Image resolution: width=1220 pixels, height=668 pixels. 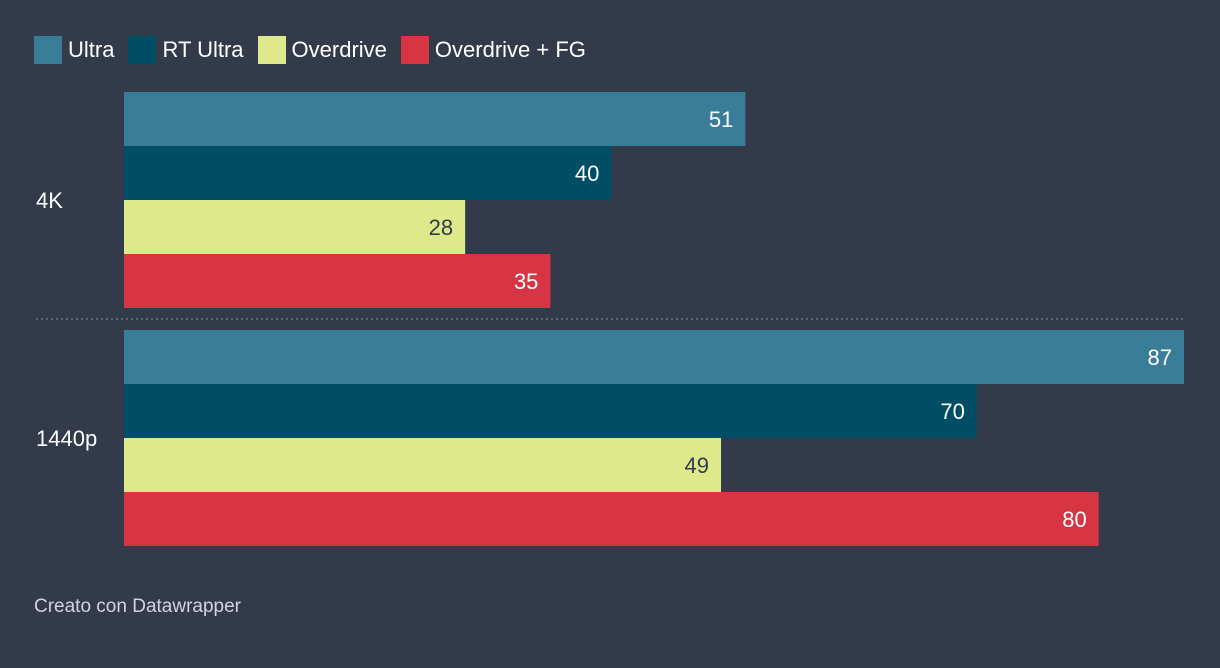 I want to click on bar-value-label: 49, so click(x=697, y=465).